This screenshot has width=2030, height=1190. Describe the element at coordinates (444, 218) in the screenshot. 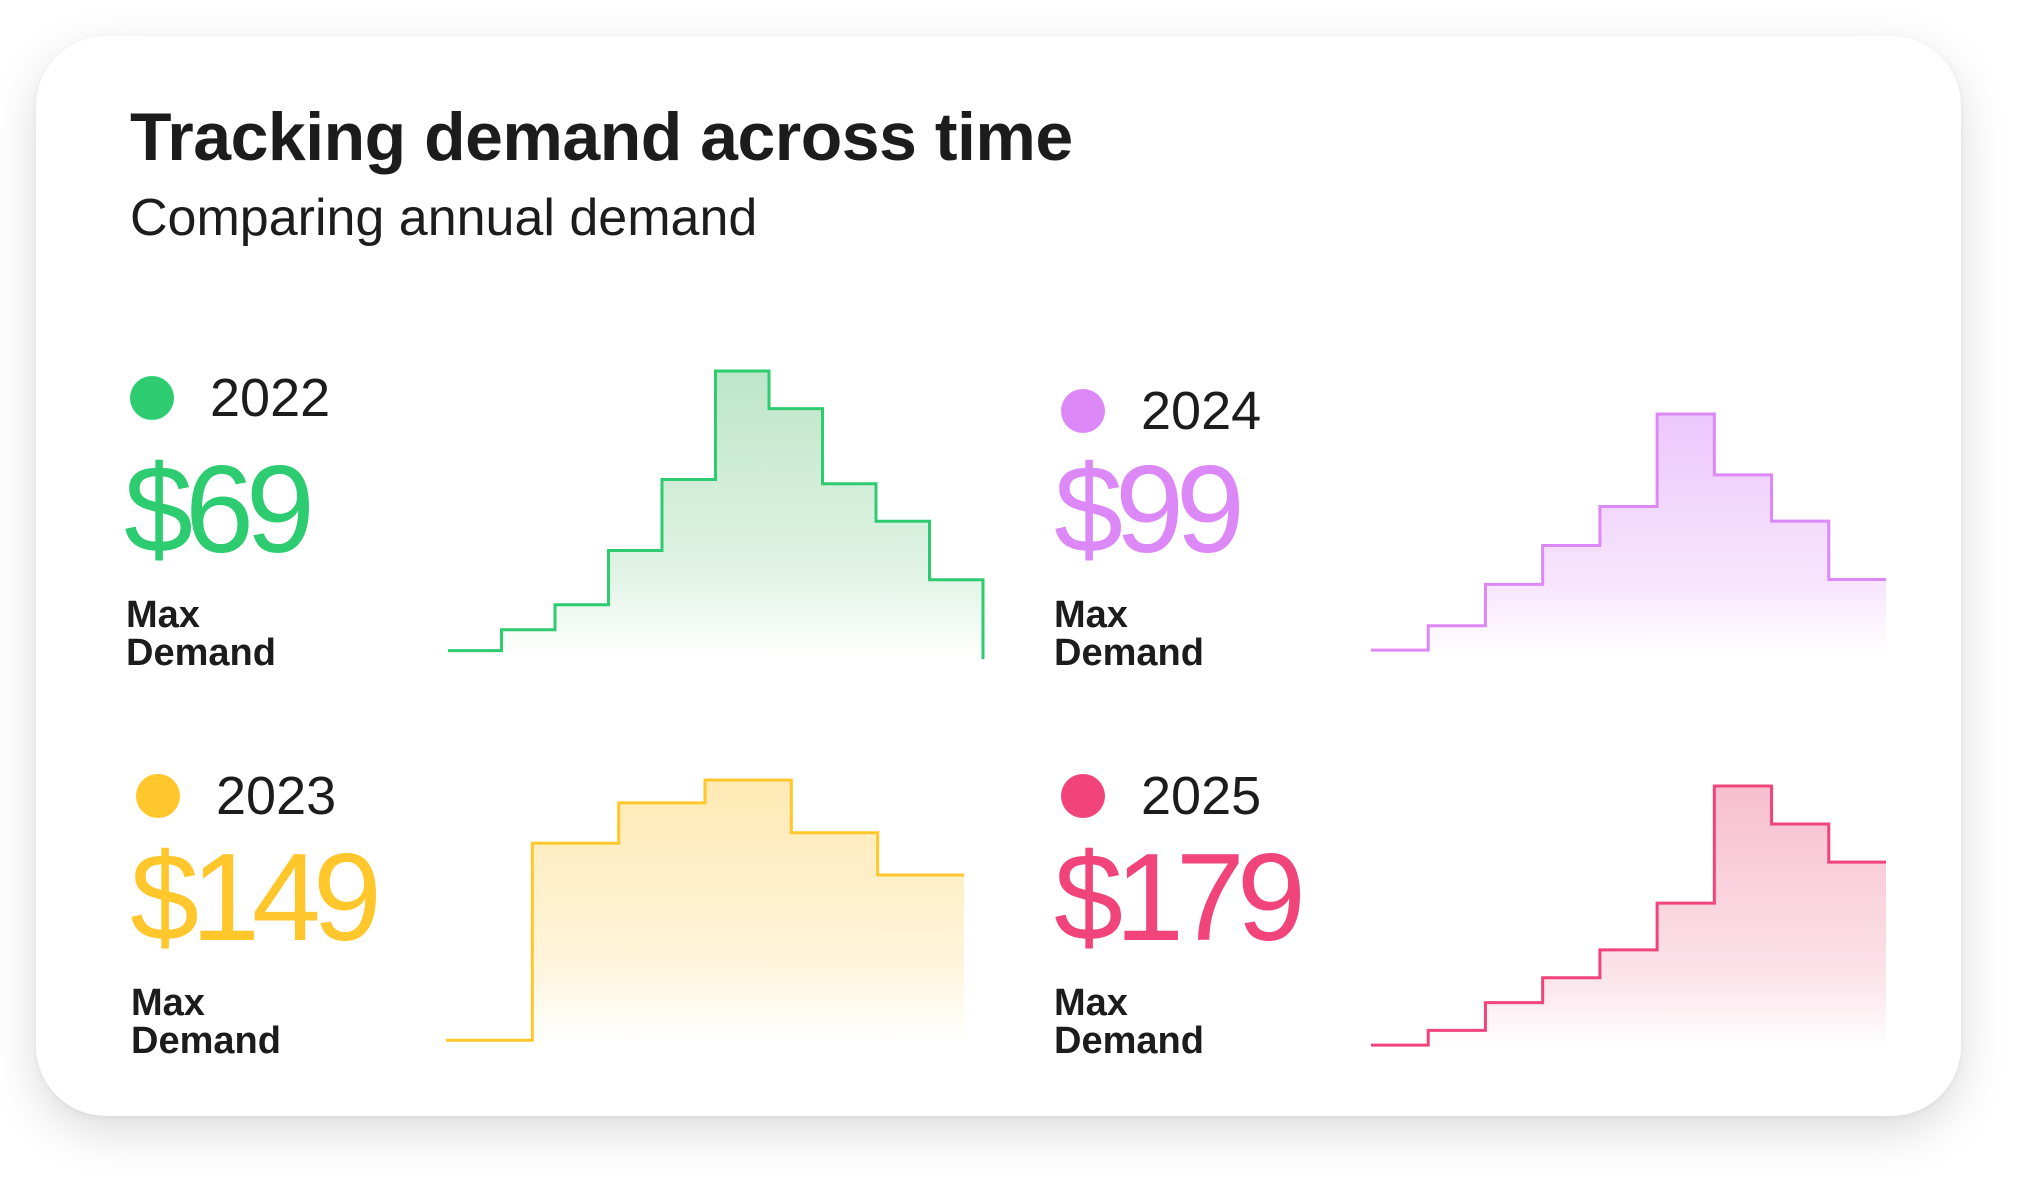

I see `page-subtitle: Comparing annual demand` at that location.